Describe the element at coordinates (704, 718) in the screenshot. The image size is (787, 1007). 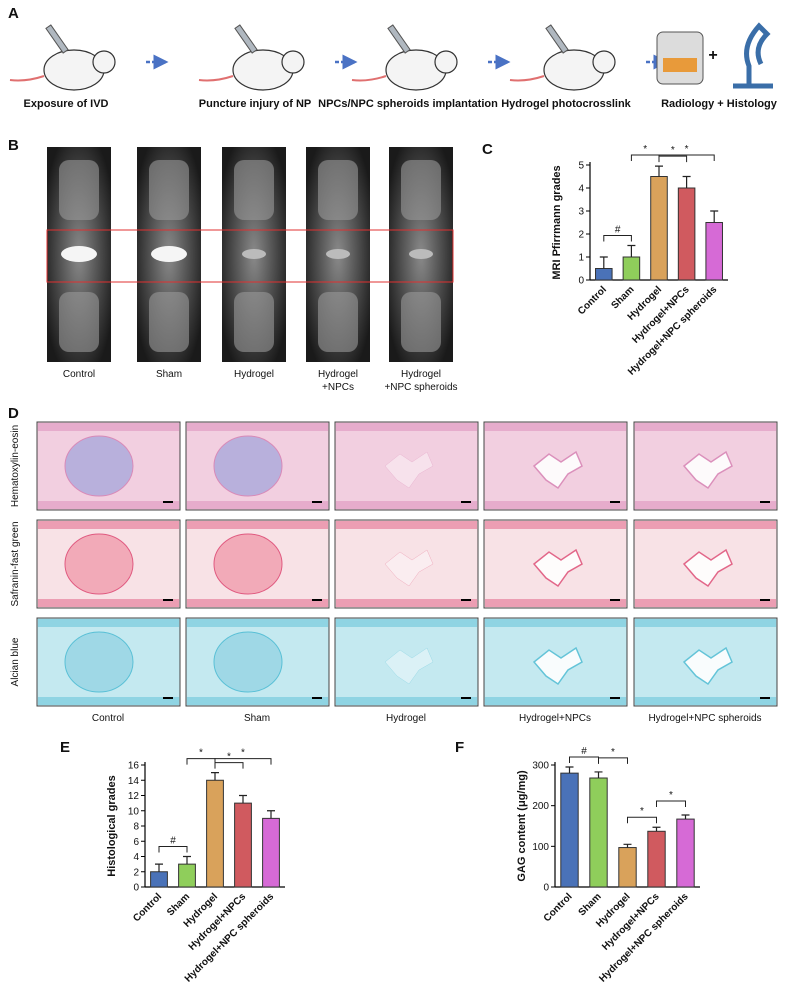
I see `column-label: Hydrogel+NPC spheroids` at that location.